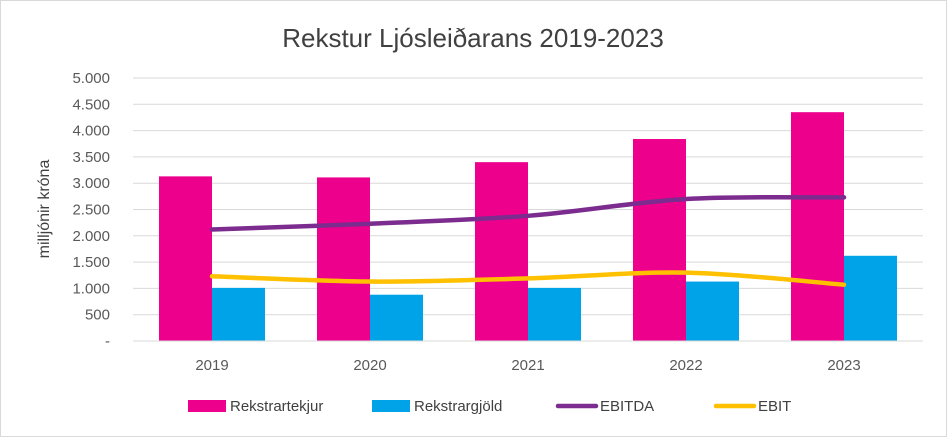 The height and width of the screenshot is (437, 947). Describe the element at coordinates (369, 365) in the screenshot. I see `x-tick-label: 2020` at that location.